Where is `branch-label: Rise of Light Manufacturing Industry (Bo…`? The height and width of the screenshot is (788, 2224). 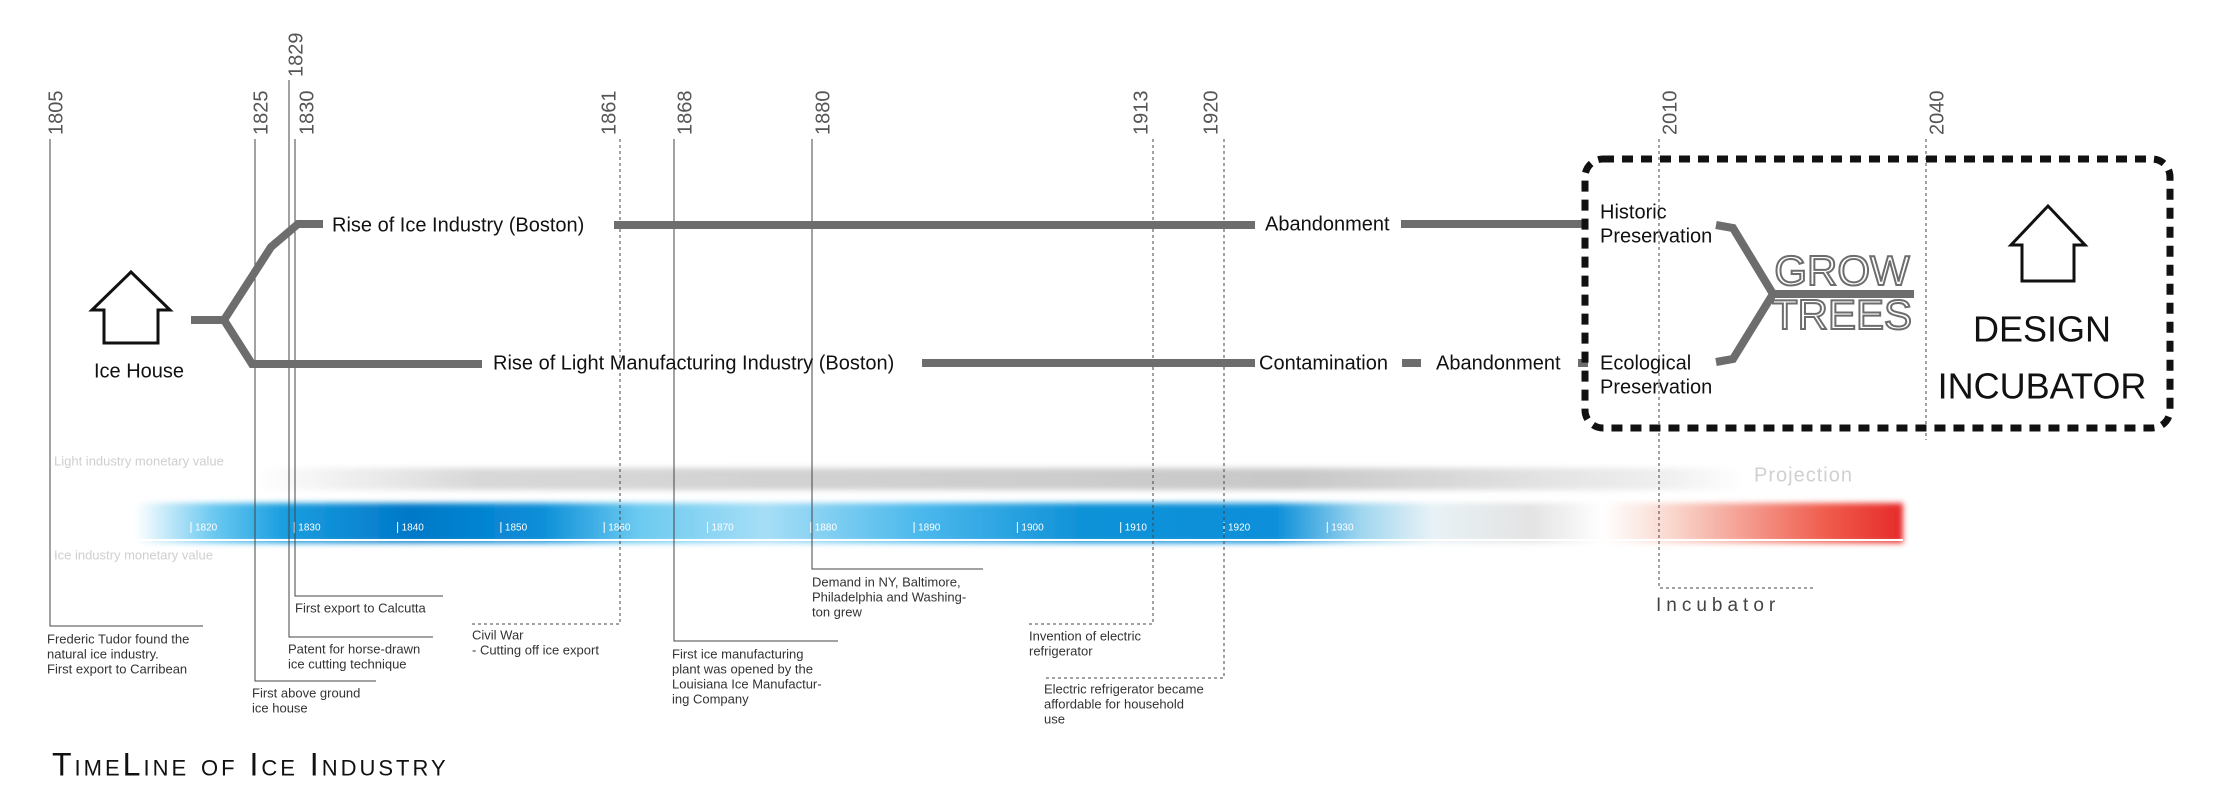
branch-label: Rise of Light Manufacturing Industry (Bo… is located at coordinates (693, 363).